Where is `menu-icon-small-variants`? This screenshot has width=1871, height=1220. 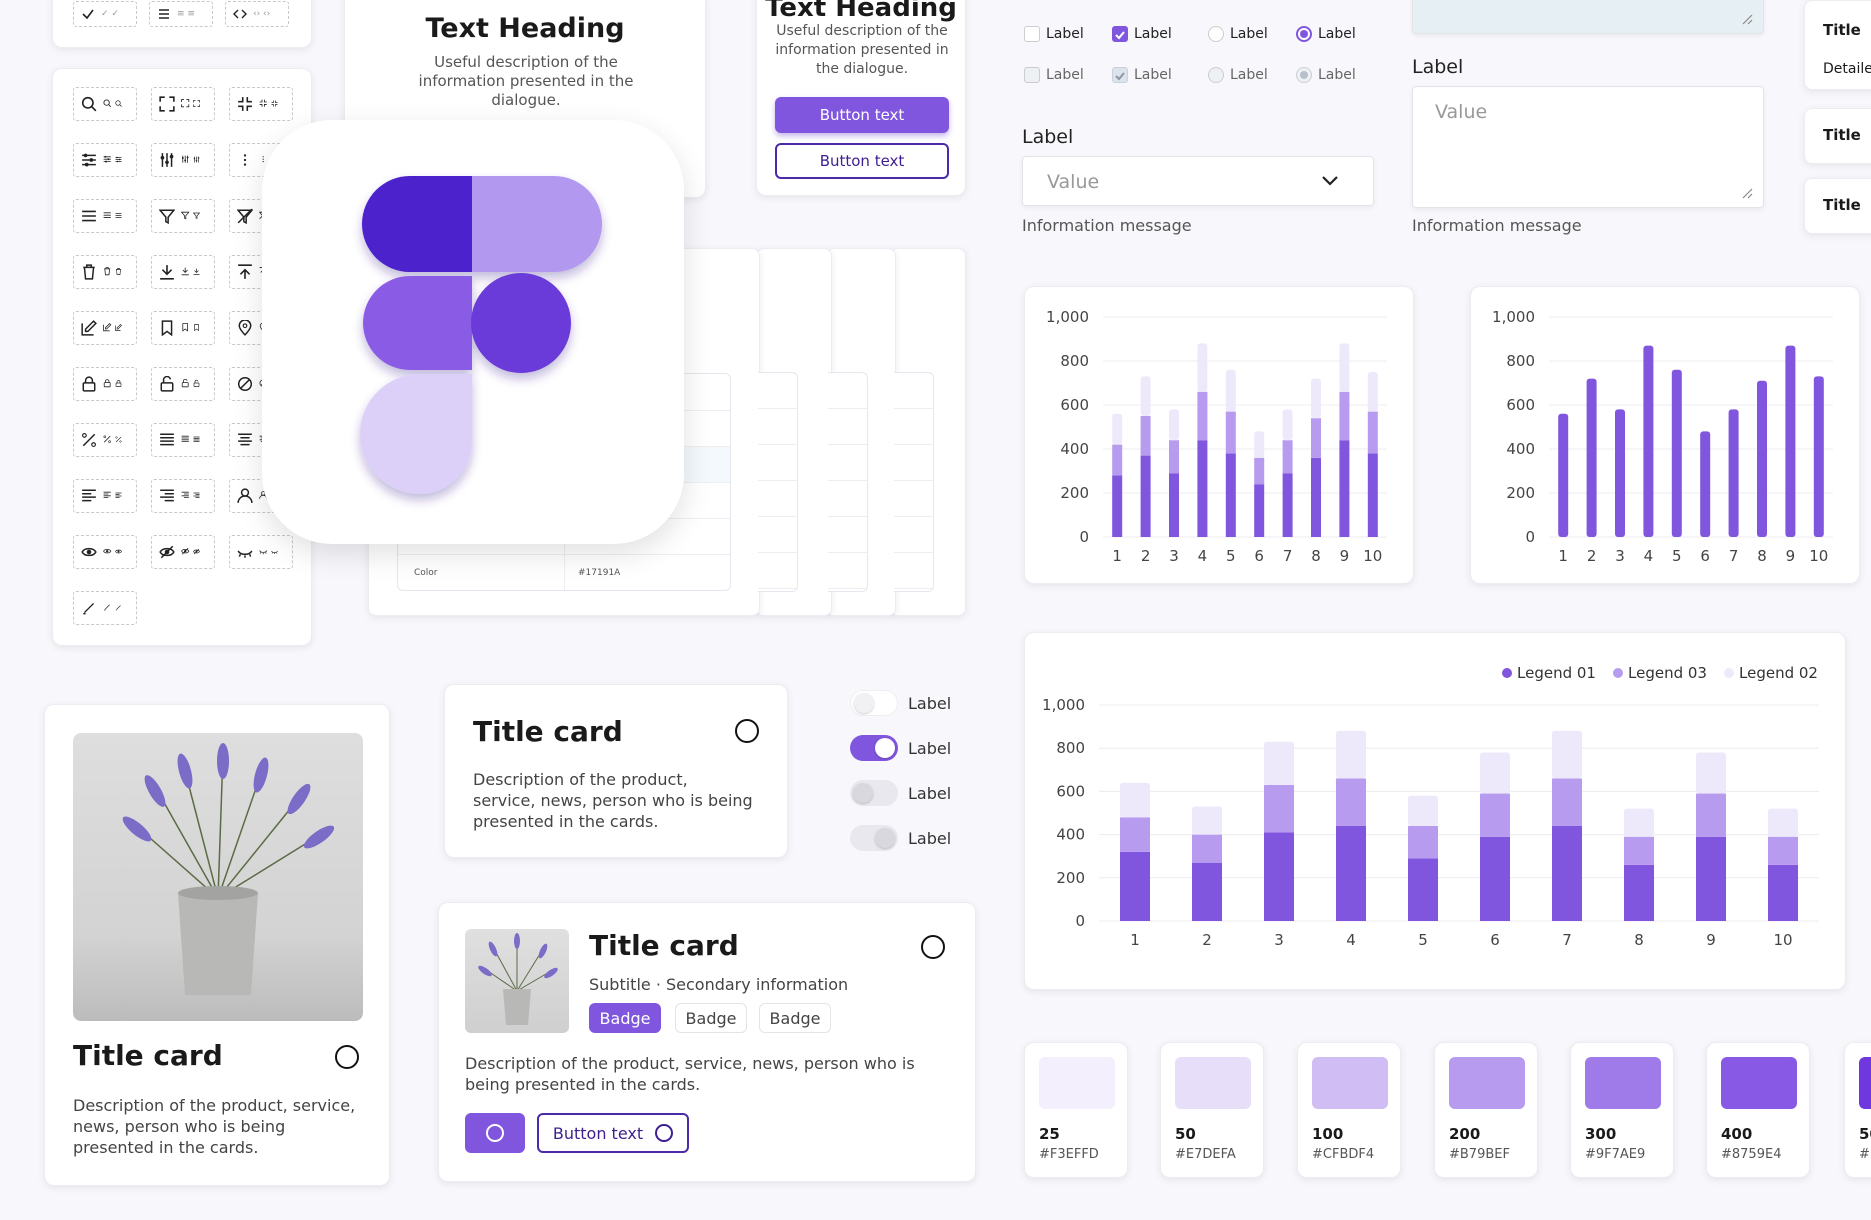 menu-icon-small-variants is located at coordinates (112, 215).